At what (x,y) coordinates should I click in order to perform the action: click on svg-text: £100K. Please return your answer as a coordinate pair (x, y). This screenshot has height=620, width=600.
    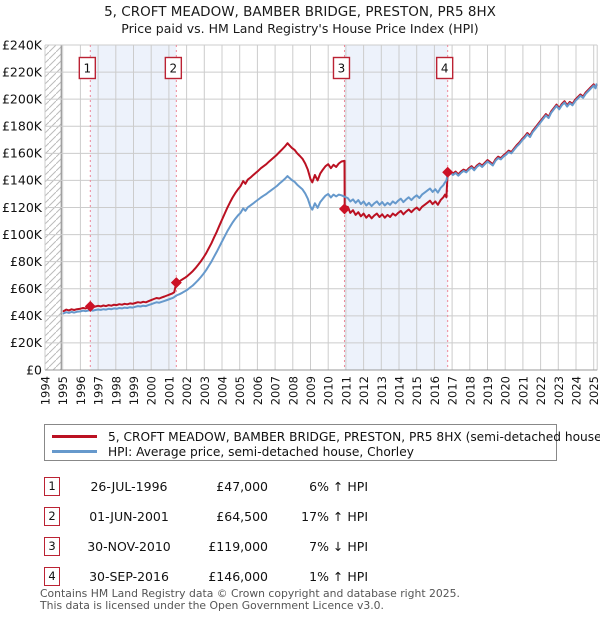
    Looking at the image, I should click on (22, 234).